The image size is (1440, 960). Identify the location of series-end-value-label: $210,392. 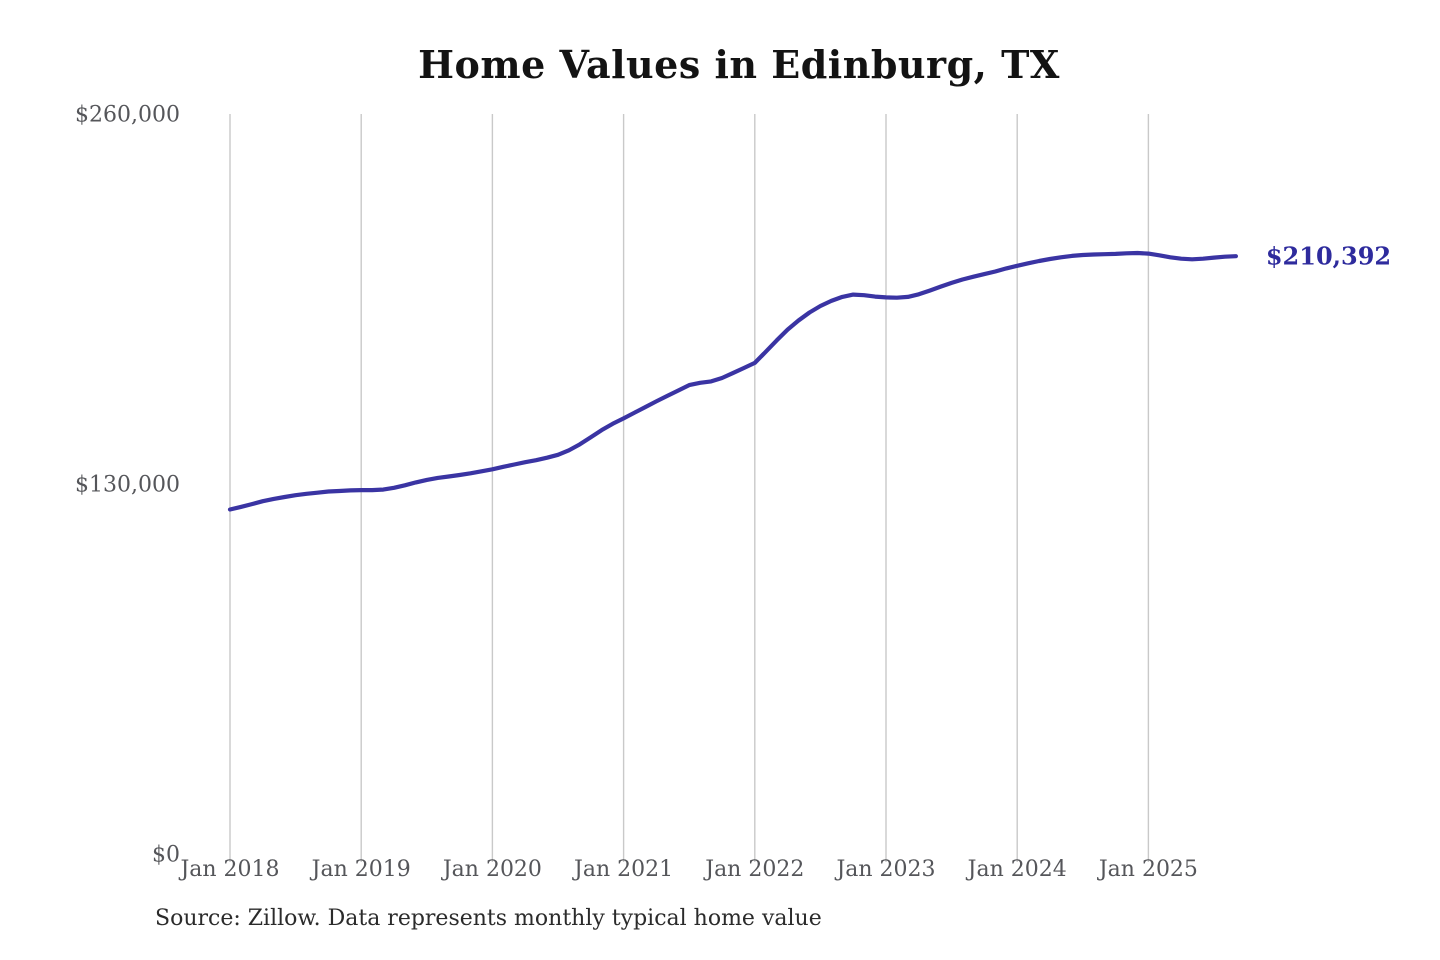
(1328, 256).